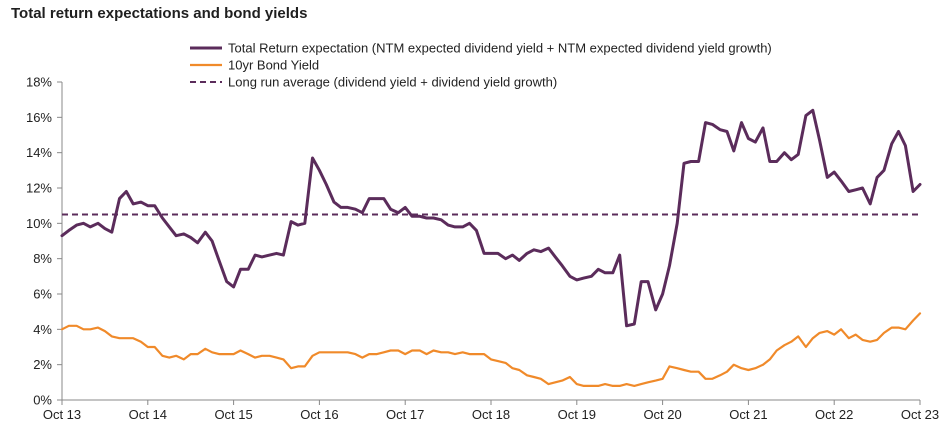  I want to click on y-tick-label: 6%, so click(42, 294).